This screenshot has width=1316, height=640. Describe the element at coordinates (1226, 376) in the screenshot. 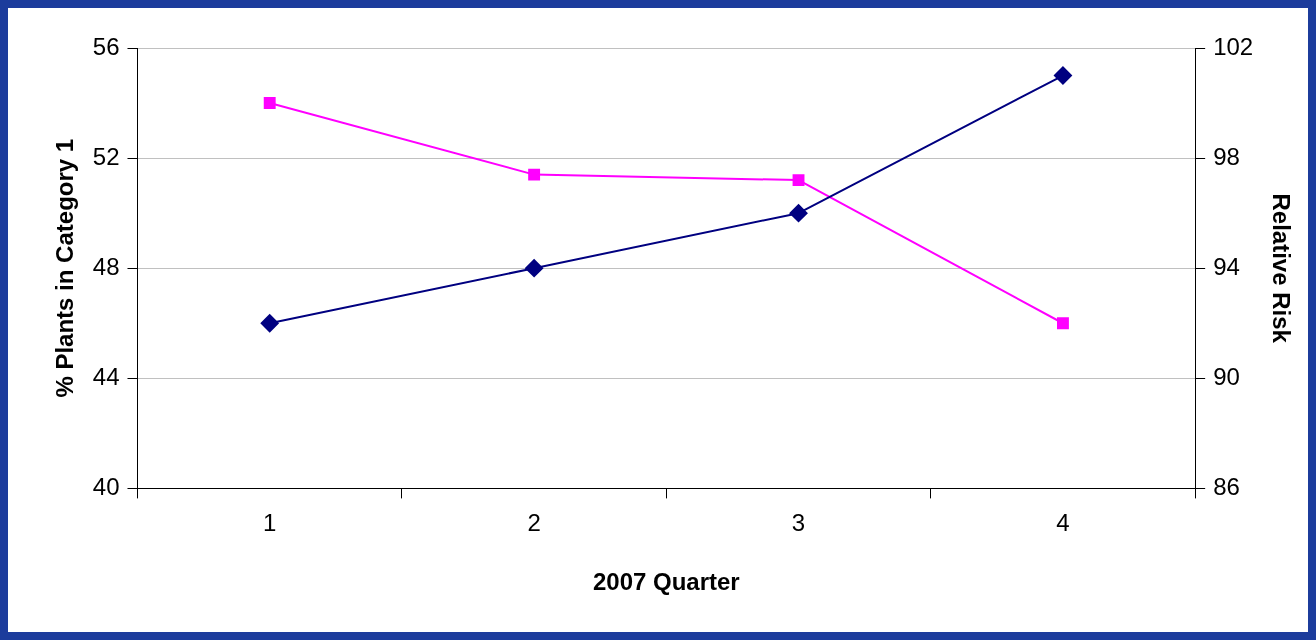

I see `y2-tick-label: 90` at that location.